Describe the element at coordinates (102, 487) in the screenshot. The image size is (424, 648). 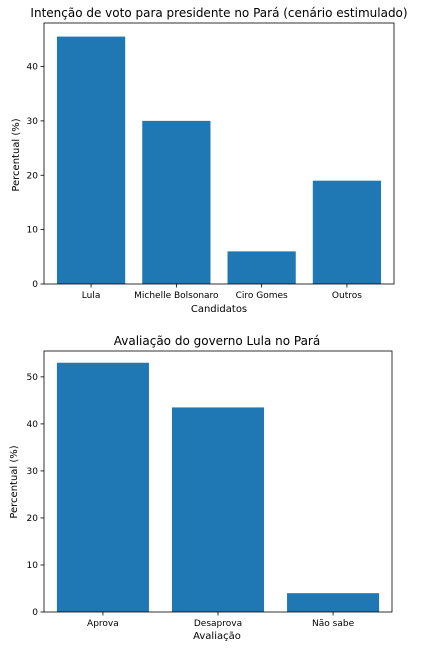
I see `bar-aprova` at that location.